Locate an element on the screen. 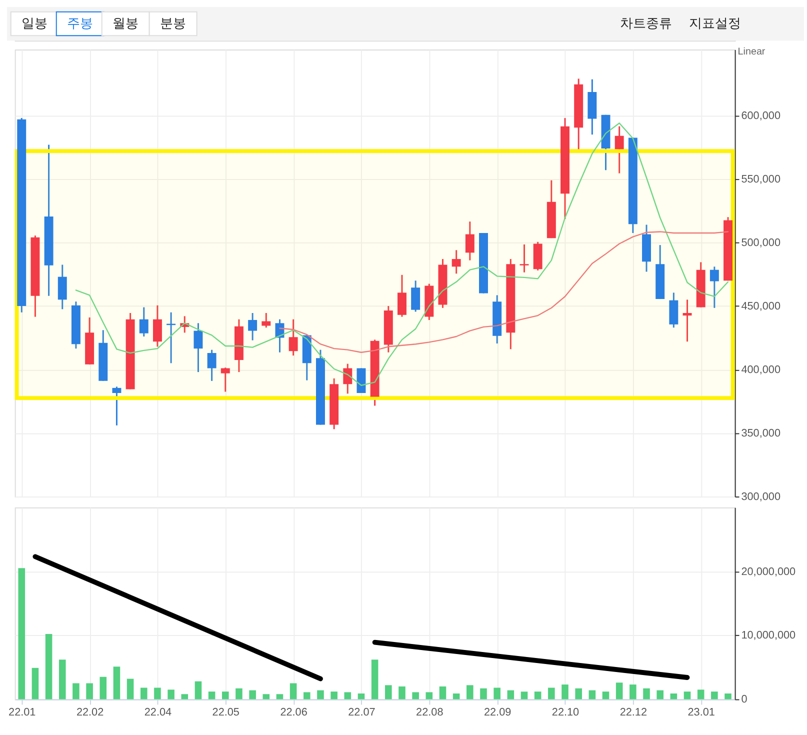  y-tick-label: 400,000 is located at coordinates (760, 370).